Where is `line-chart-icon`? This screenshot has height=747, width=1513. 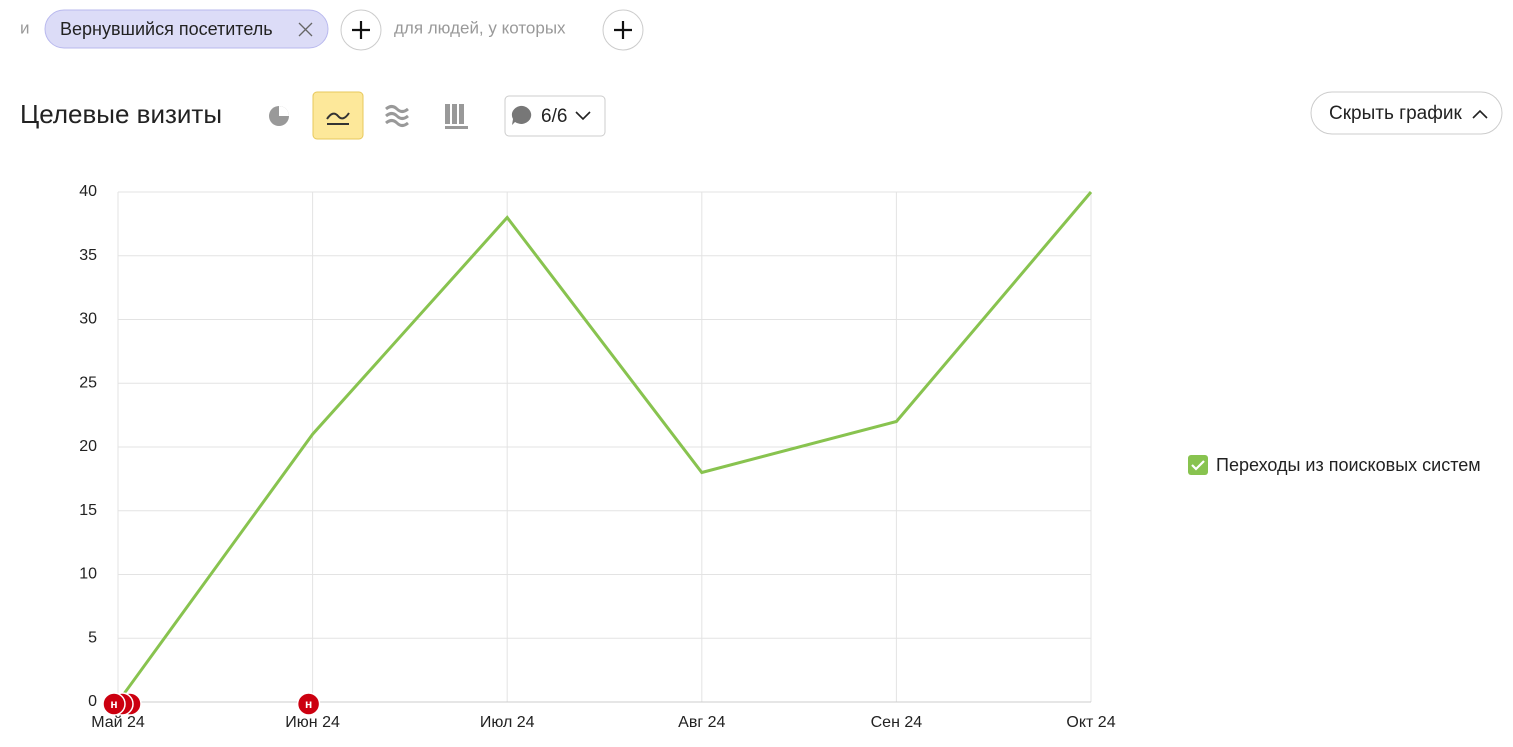 line-chart-icon is located at coordinates (338, 118).